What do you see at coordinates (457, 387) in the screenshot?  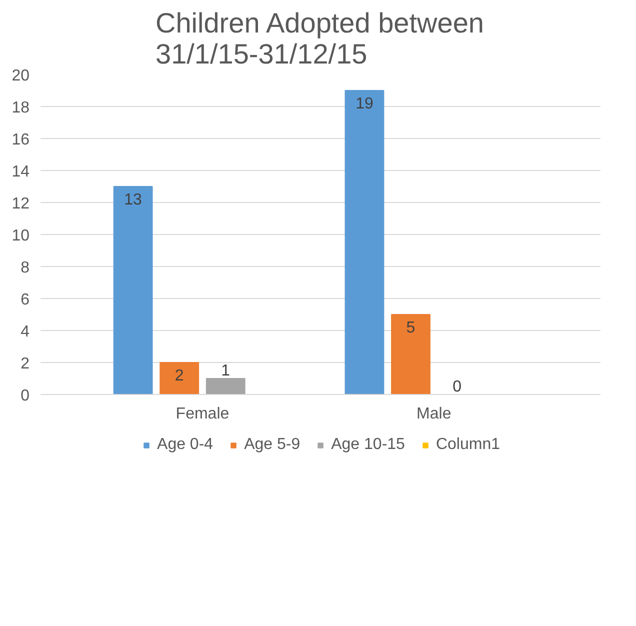 I see `data-label: 0` at bounding box center [457, 387].